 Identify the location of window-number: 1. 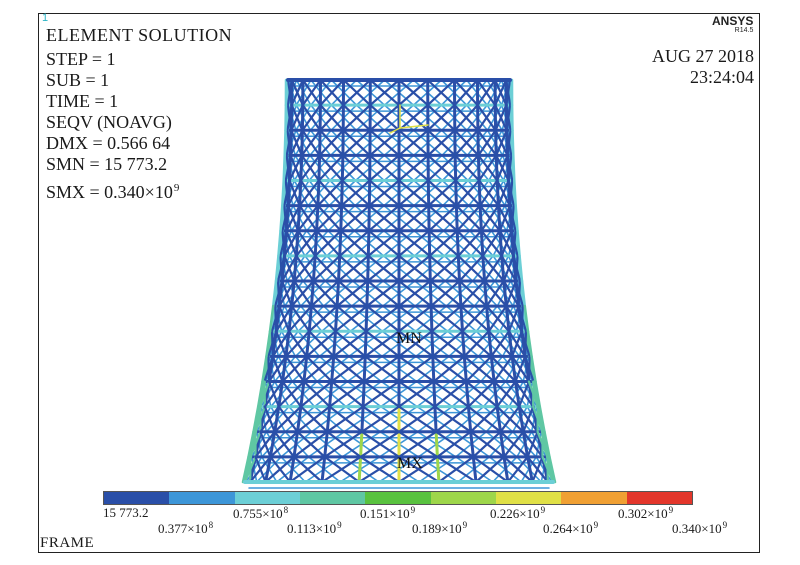
(45, 18).